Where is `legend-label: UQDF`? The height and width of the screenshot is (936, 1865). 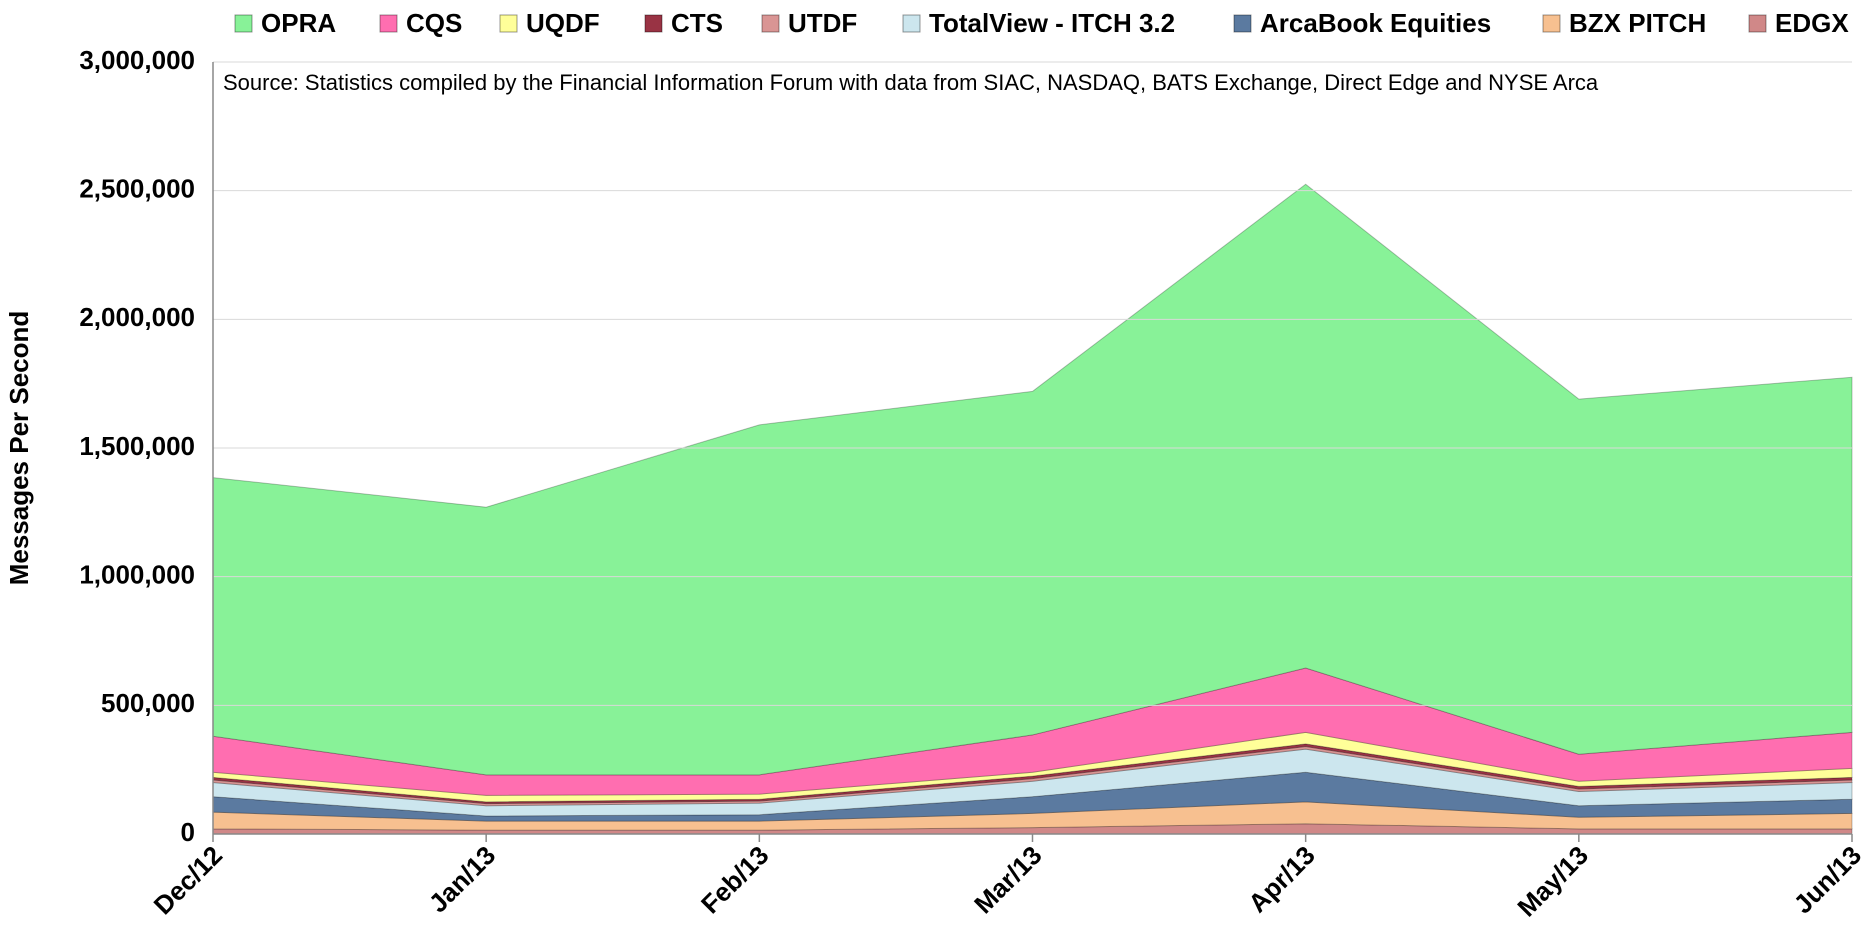
legend-label: UQDF is located at coordinates (563, 23).